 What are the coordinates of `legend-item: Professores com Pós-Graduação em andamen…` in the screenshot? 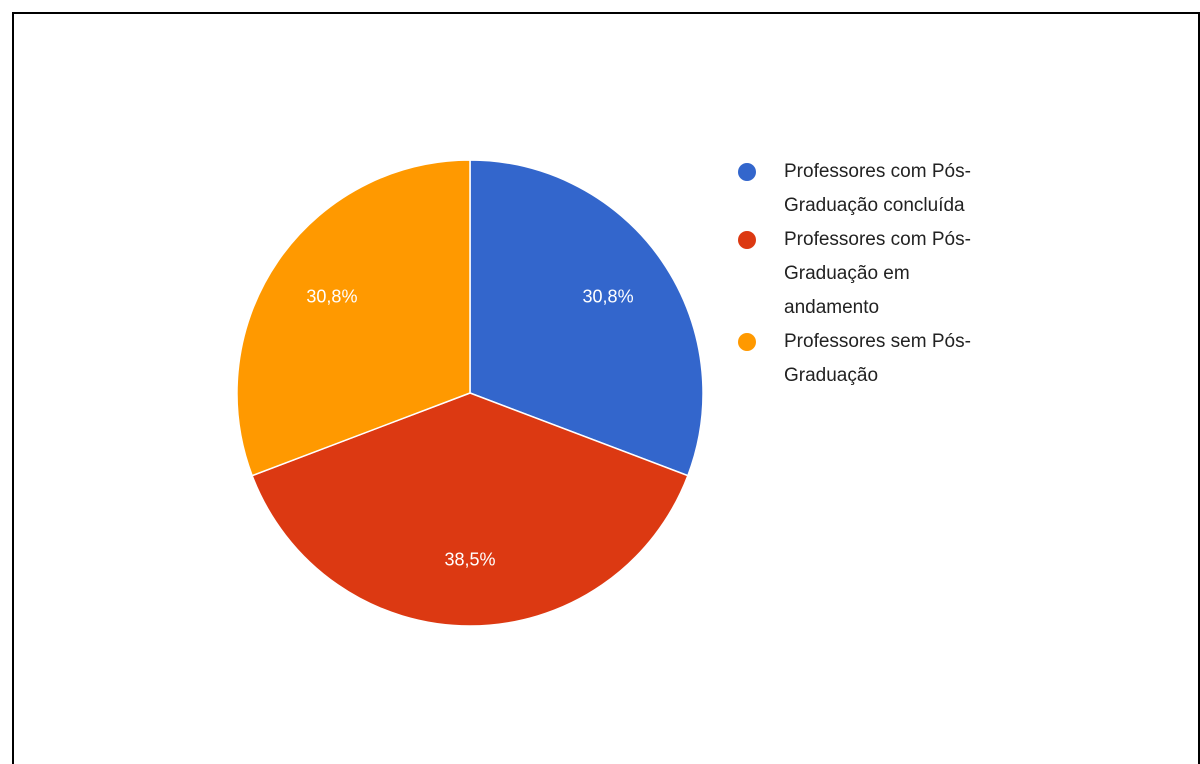 It's located at (854, 274).